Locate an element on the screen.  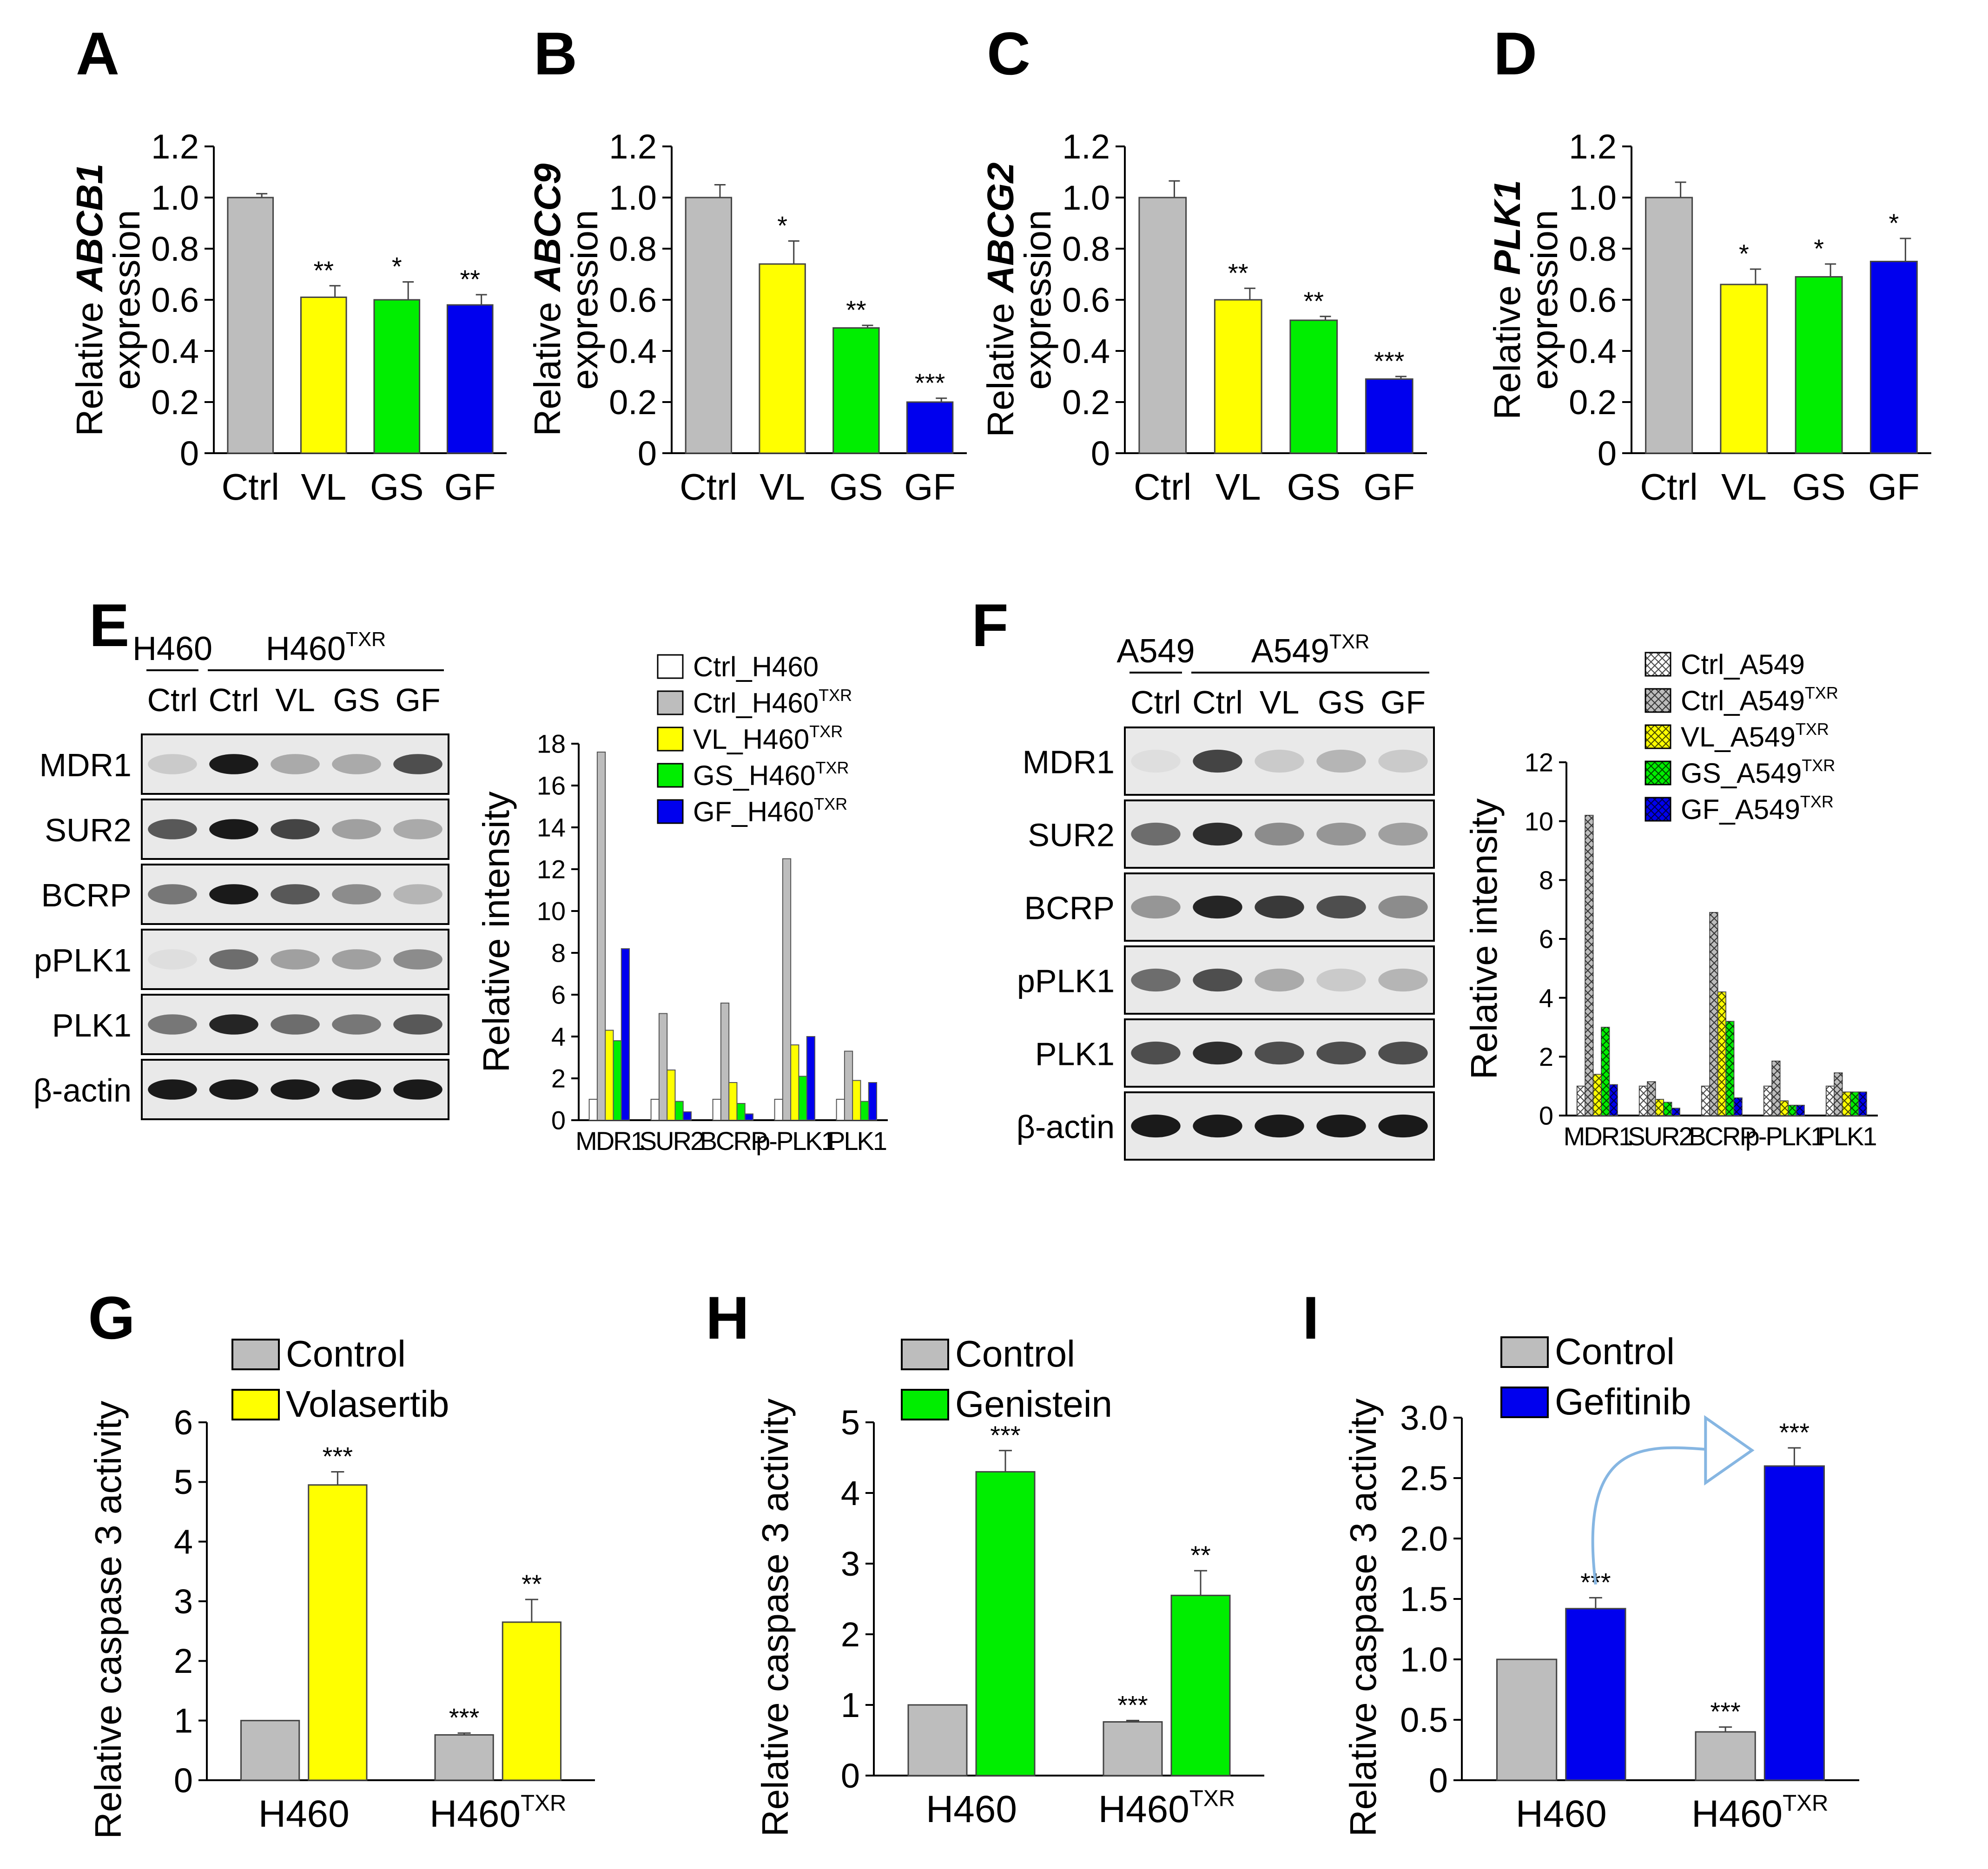
panel-D-xtick-label: Ctrl is located at coordinates (1668, 487).